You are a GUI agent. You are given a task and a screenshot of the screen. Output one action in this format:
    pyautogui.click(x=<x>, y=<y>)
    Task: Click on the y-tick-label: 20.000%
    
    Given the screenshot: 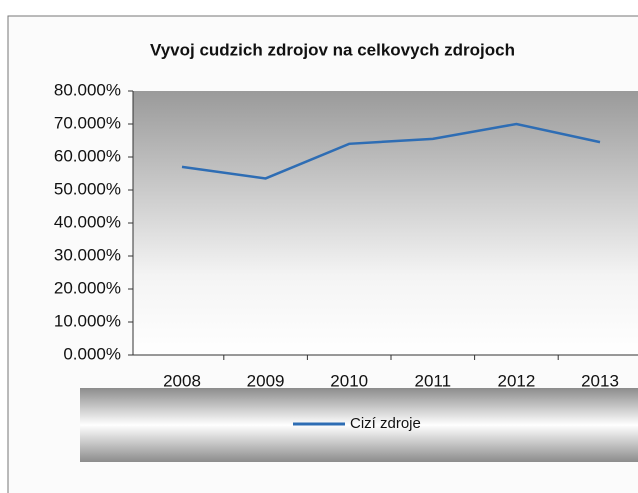 What is the action you would take?
    pyautogui.click(x=87, y=287)
    